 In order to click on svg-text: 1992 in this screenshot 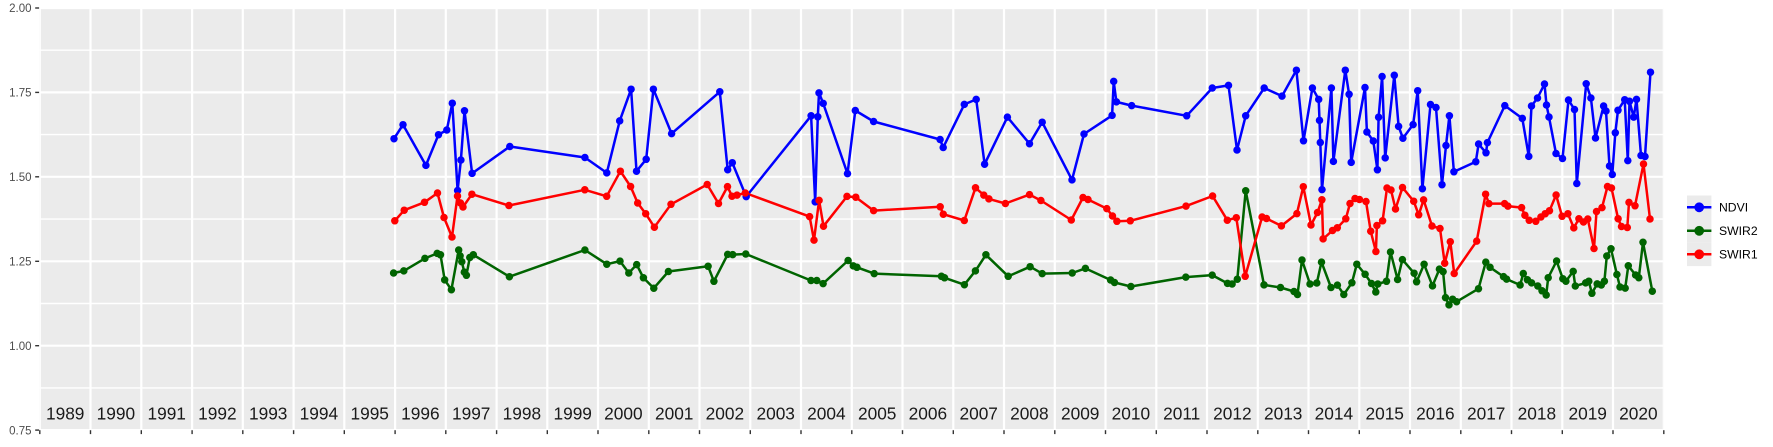, I will do `click(217, 413)`.